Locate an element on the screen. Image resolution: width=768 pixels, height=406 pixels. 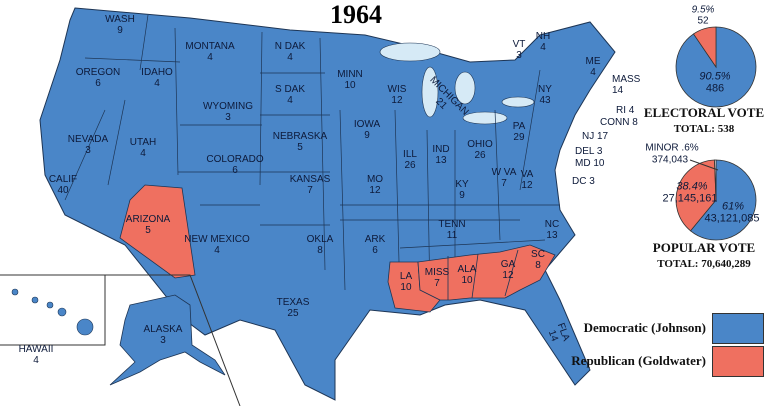
state-name: NEBRASKA is located at coordinates (300, 136).